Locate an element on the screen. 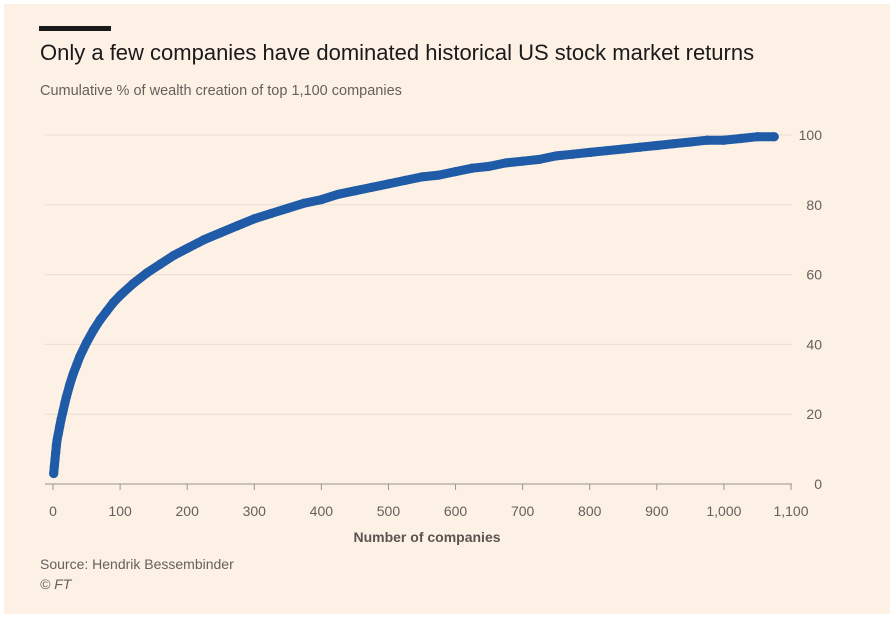 This screenshot has width=895, height=618. x-tick-label: 0 is located at coordinates (53, 511).